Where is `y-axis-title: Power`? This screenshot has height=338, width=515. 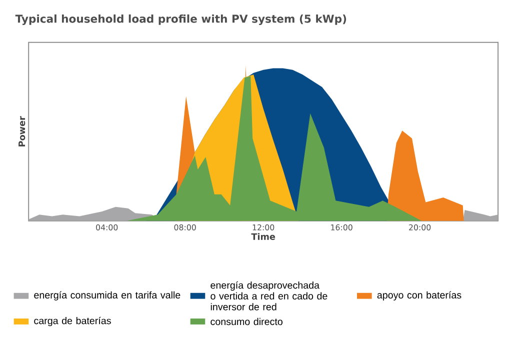
y-axis-title: Power is located at coordinates (22, 131).